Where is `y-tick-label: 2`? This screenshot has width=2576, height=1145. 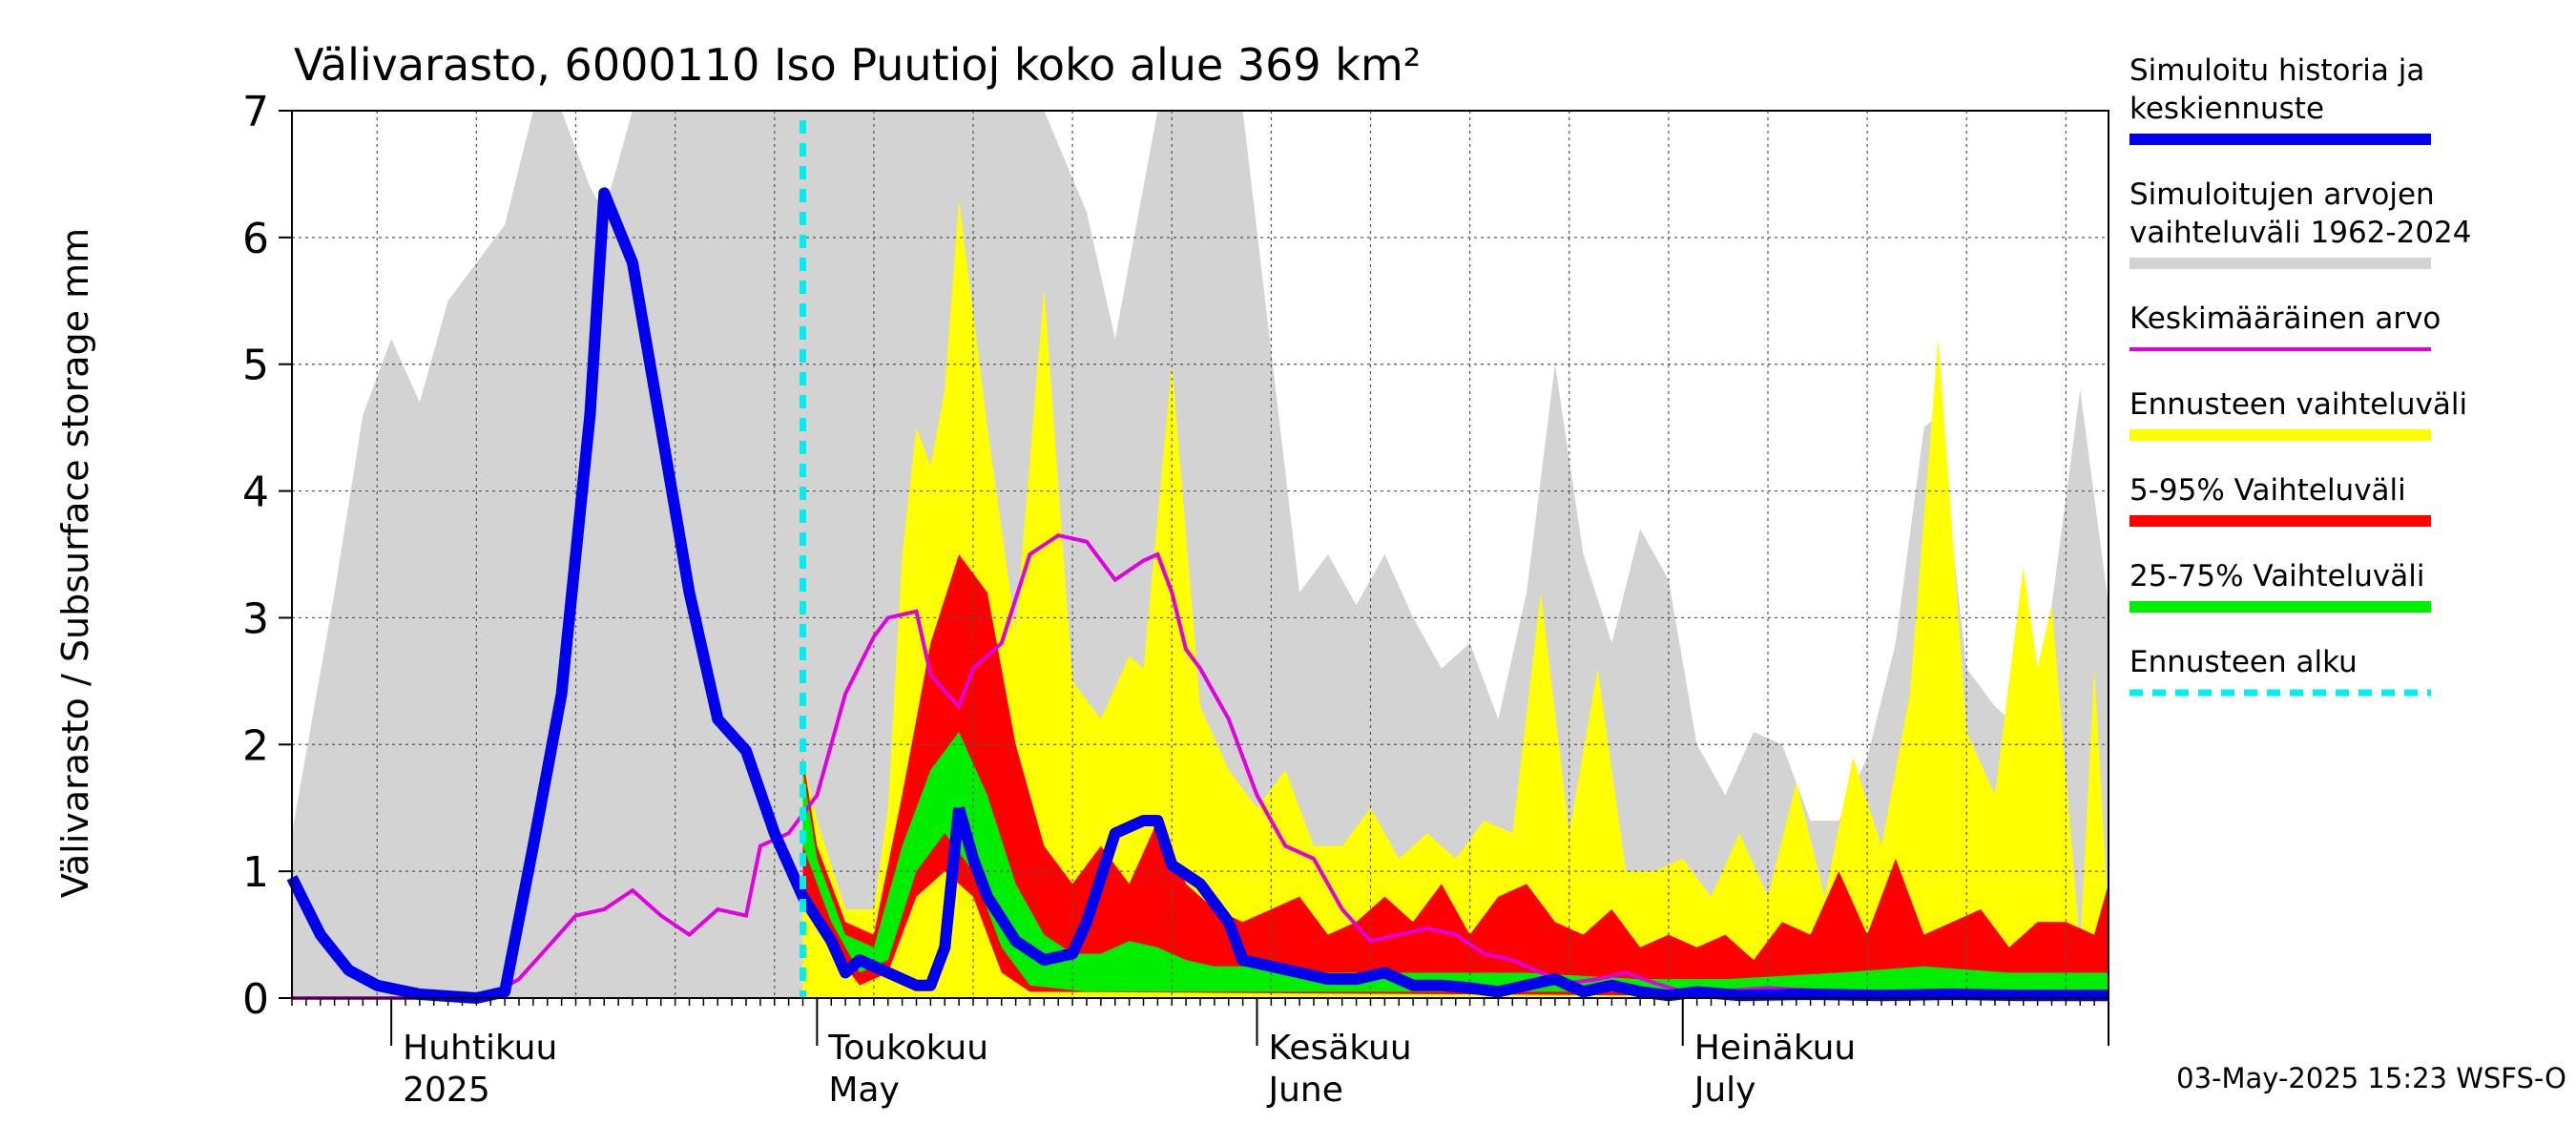
y-tick-label: 2 is located at coordinates (255, 745).